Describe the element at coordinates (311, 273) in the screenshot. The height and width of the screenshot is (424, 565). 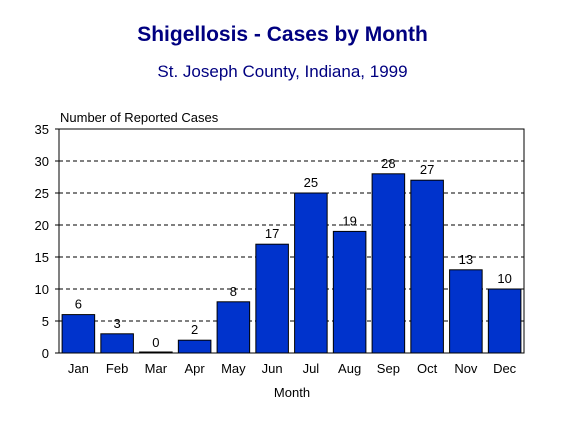
I see `bar-jul` at that location.